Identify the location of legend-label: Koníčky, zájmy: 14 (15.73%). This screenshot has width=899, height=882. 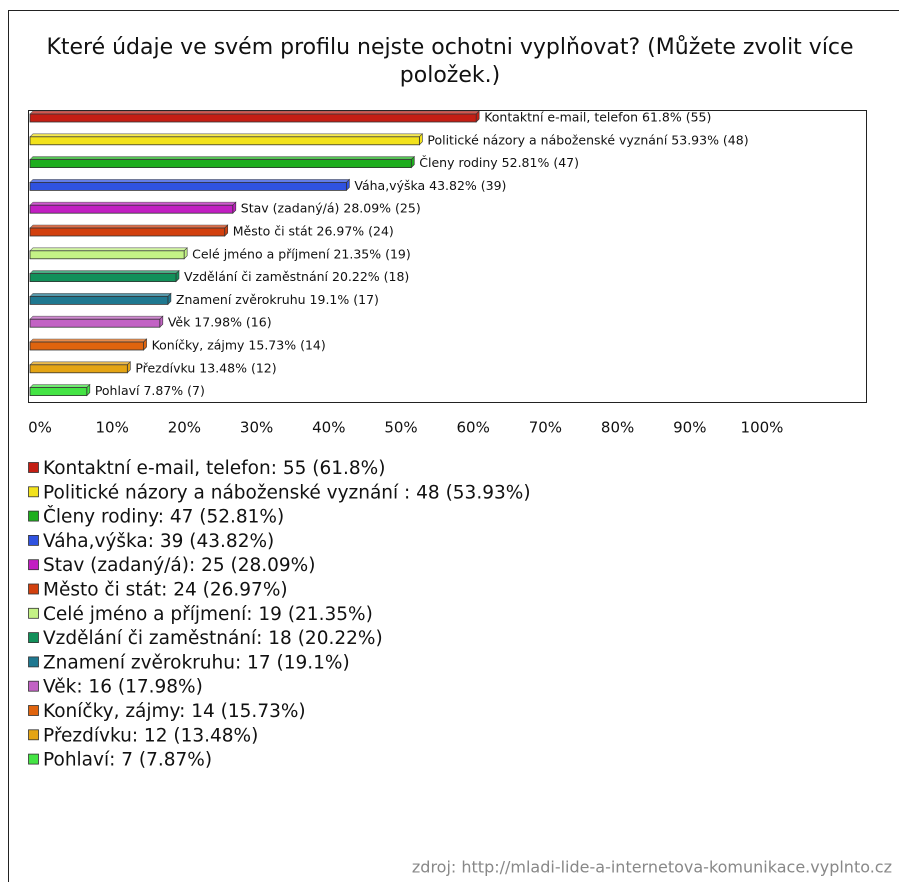
(174, 711).